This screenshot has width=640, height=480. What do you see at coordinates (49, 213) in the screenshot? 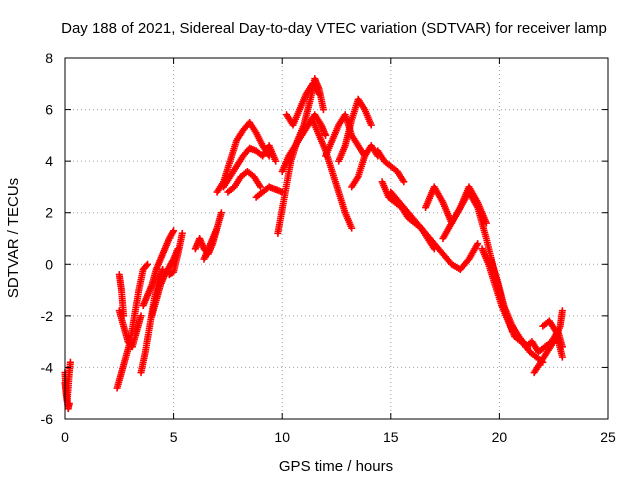
I see `y-tick-label: 2` at bounding box center [49, 213].